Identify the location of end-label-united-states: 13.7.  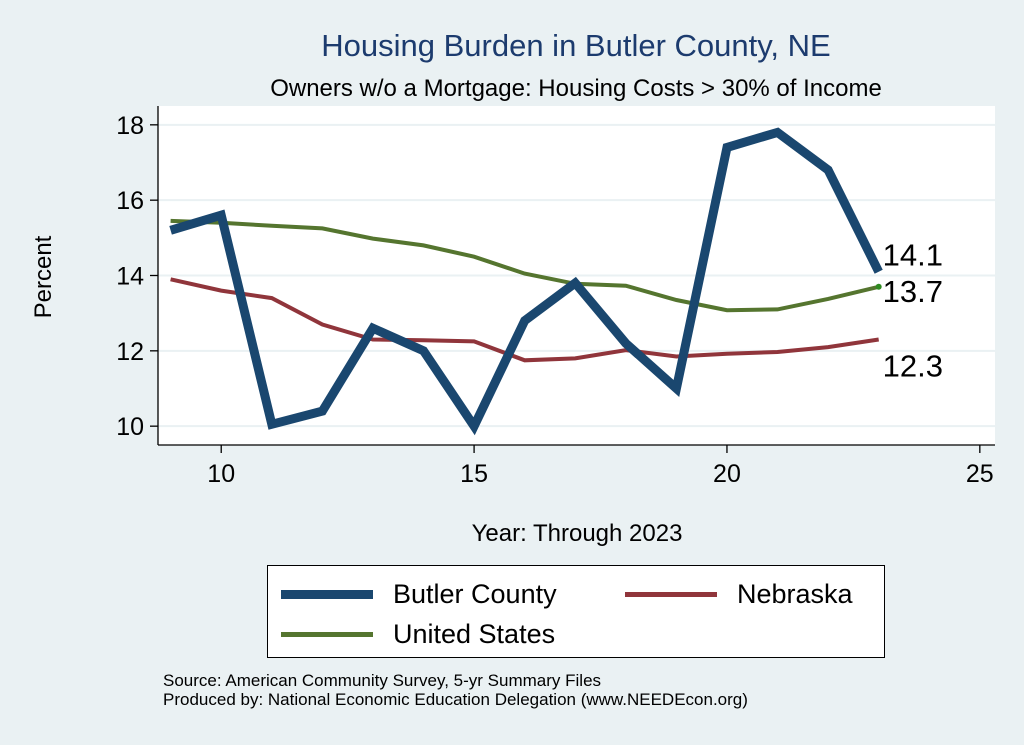
(913, 291).